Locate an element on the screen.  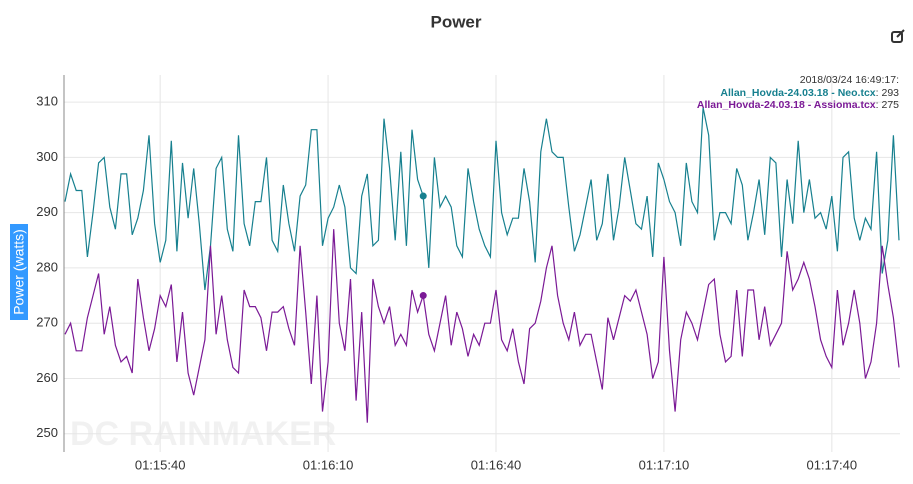
y-tick-label: 260 is located at coordinates (47, 377).